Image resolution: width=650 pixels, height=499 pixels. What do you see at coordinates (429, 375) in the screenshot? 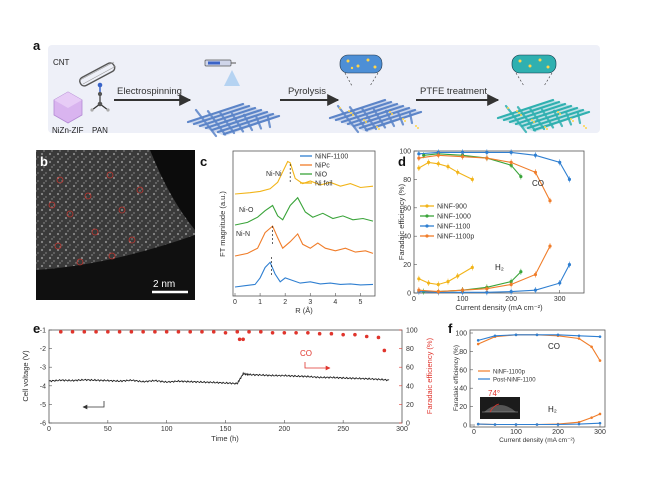
I see `panel-e-ylabel-right: Faradaic efficiency (%)` at bounding box center [429, 375].